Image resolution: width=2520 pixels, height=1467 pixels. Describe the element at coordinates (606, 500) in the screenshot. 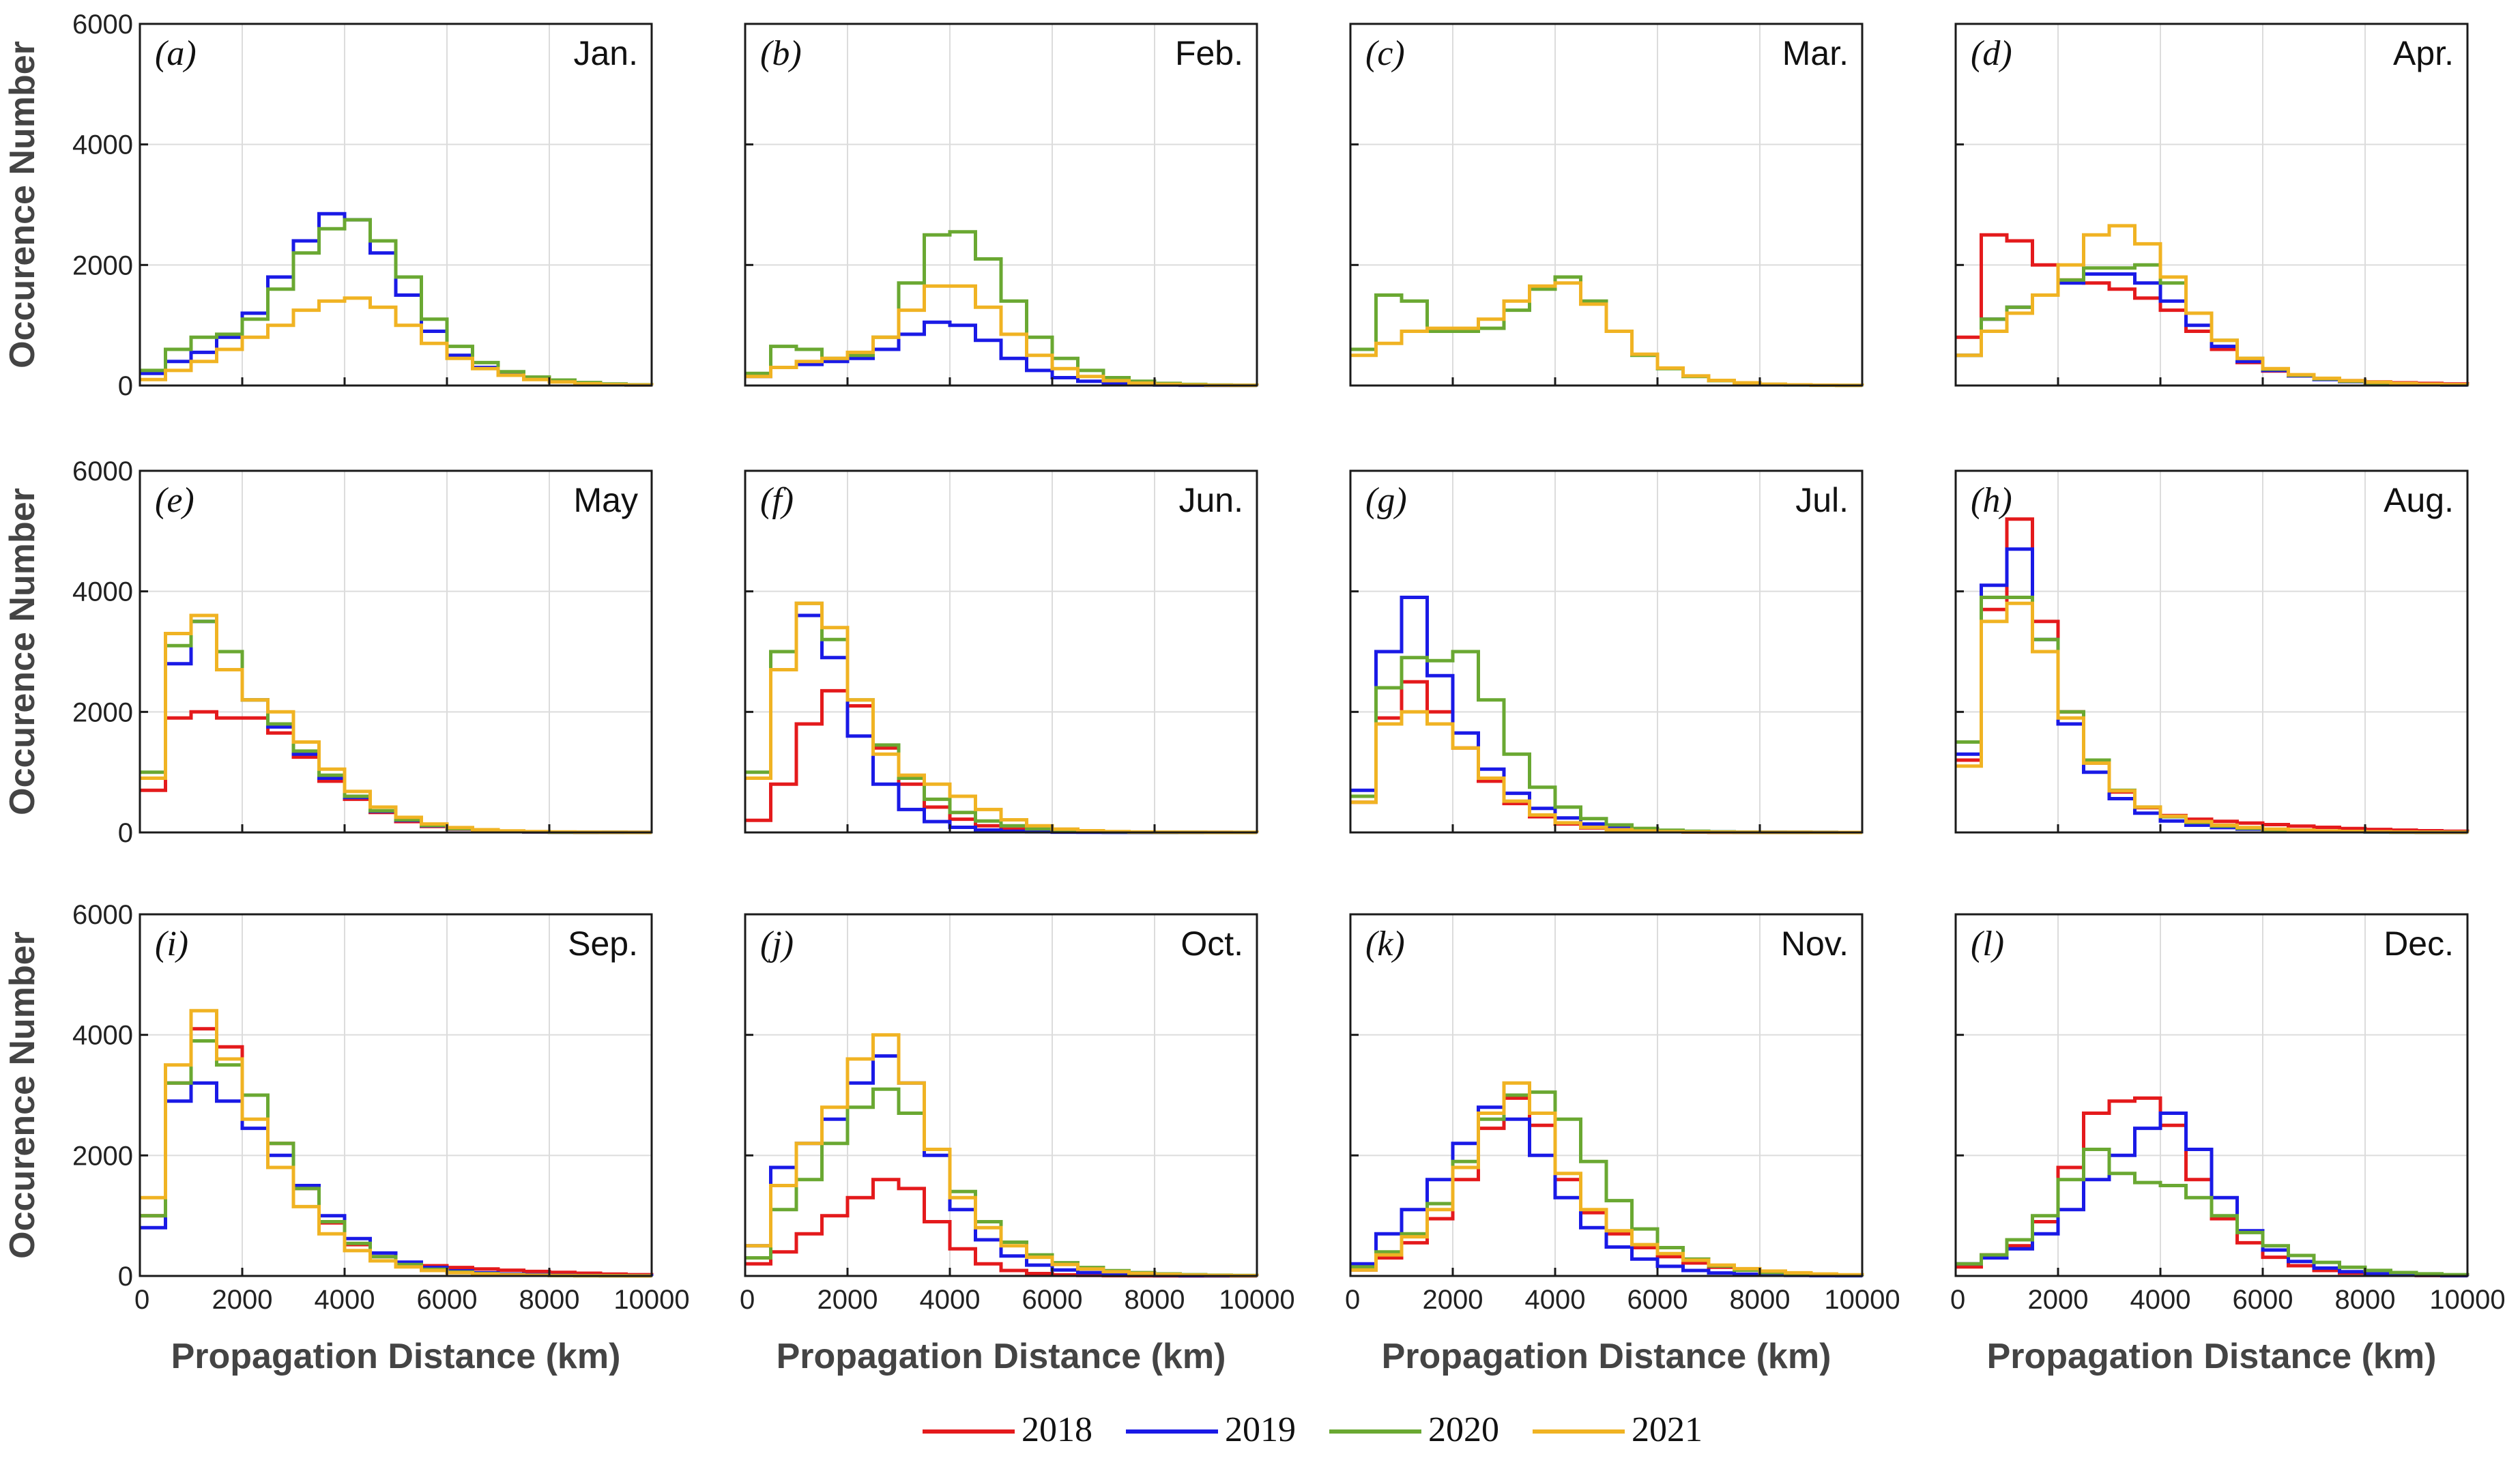

I see `month-label: May` at that location.